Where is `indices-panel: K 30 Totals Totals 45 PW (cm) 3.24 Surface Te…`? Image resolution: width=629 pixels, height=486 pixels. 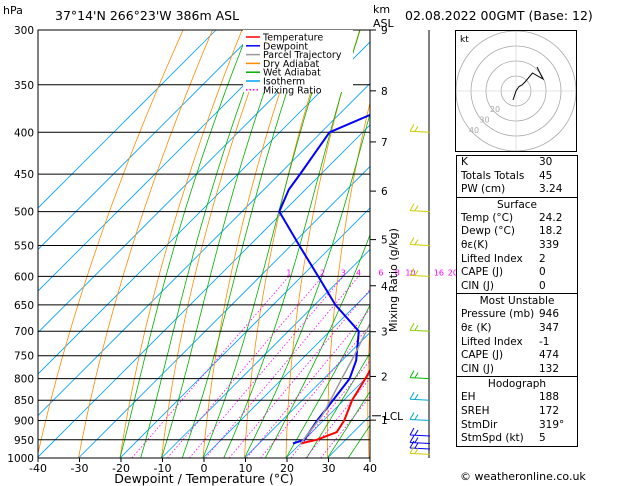
indices-panel: K 30 Totals Totals 45 PW (cm) 3.24 Surface Te… is located at coordinates (517, 301).